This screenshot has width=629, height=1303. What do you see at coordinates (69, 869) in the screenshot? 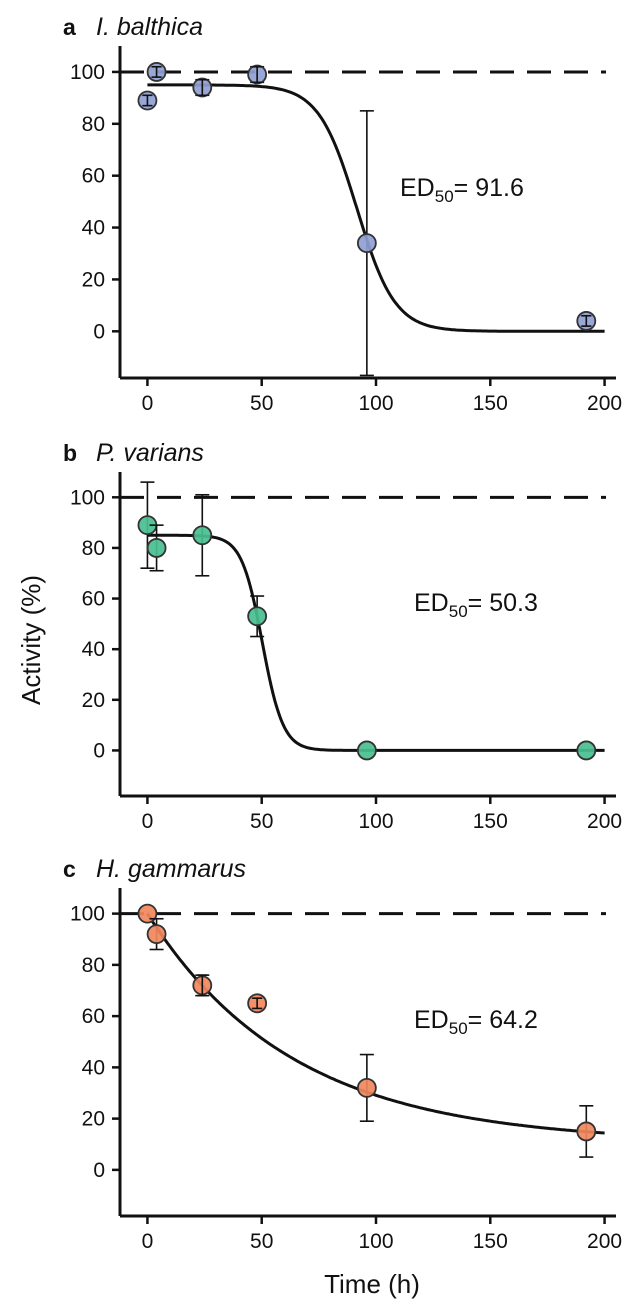
I see `panel-letter: c` at bounding box center [69, 869].